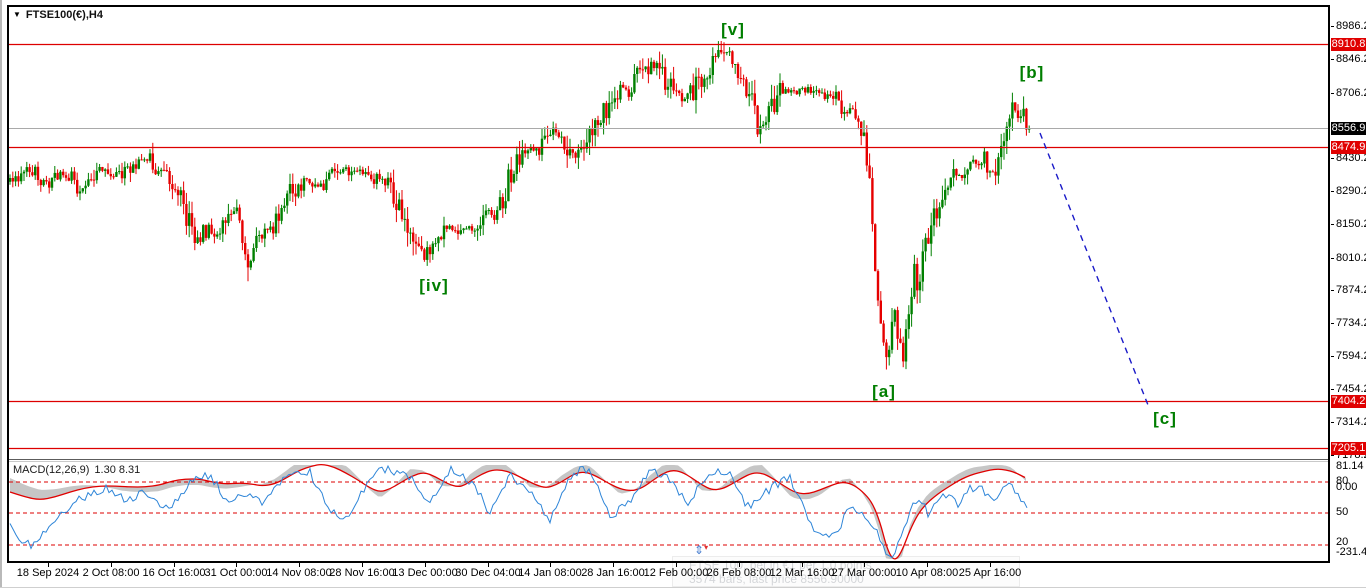 The height and width of the screenshot is (588, 1366). I want to click on wave-label-b: [b], so click(1032, 72).